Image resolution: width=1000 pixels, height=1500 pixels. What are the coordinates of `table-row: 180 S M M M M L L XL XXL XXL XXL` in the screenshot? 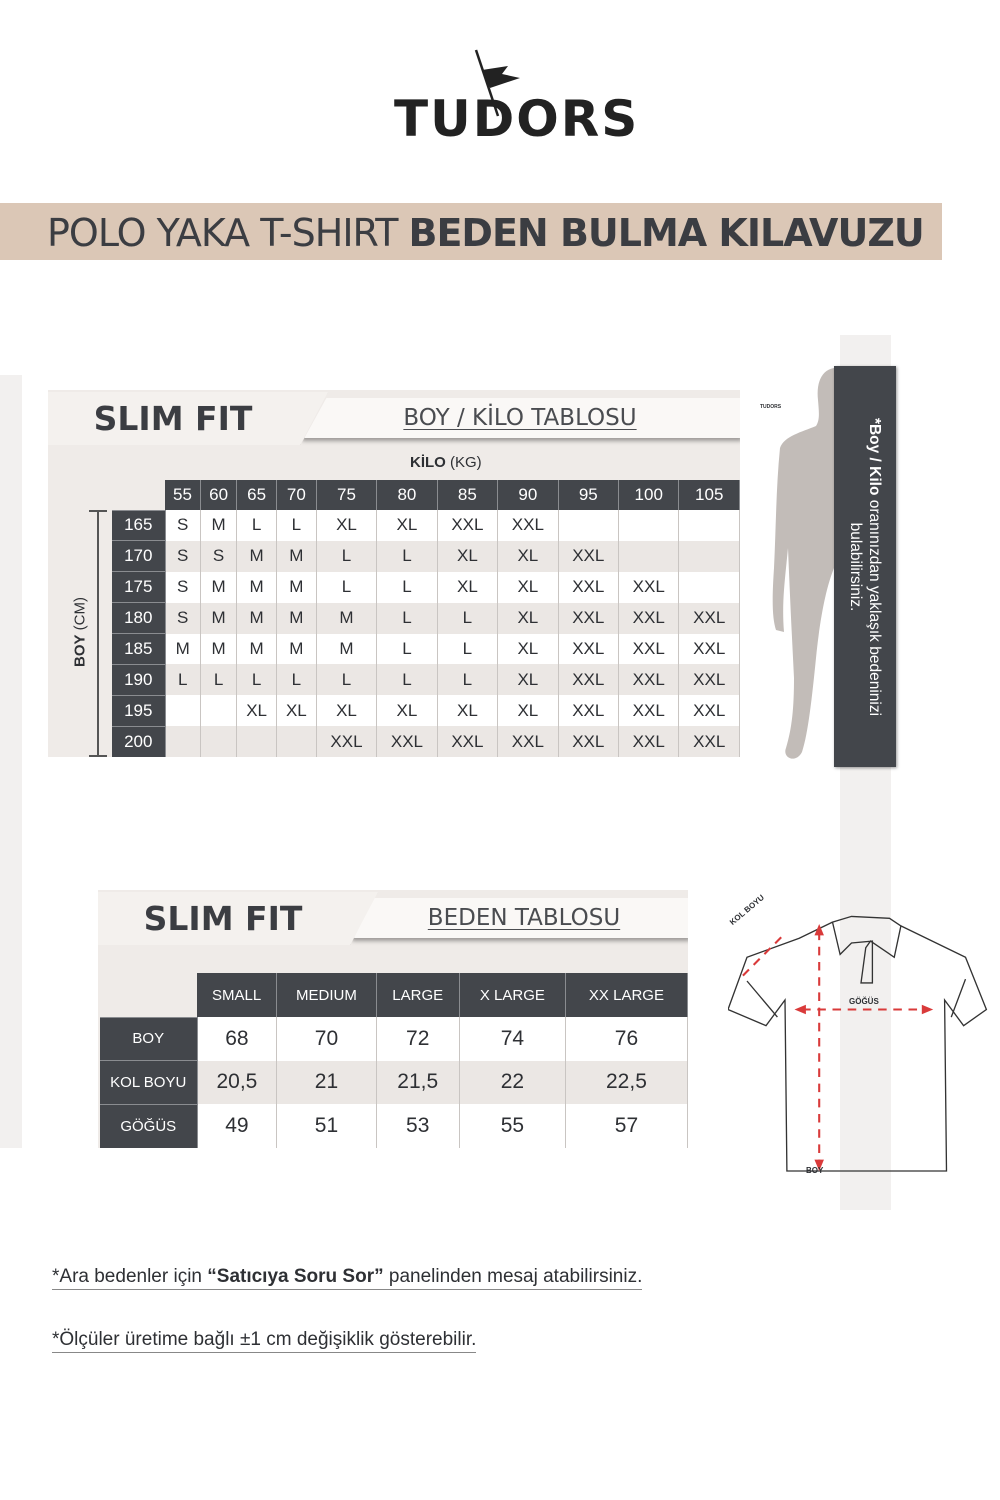 It's located at (426, 618).